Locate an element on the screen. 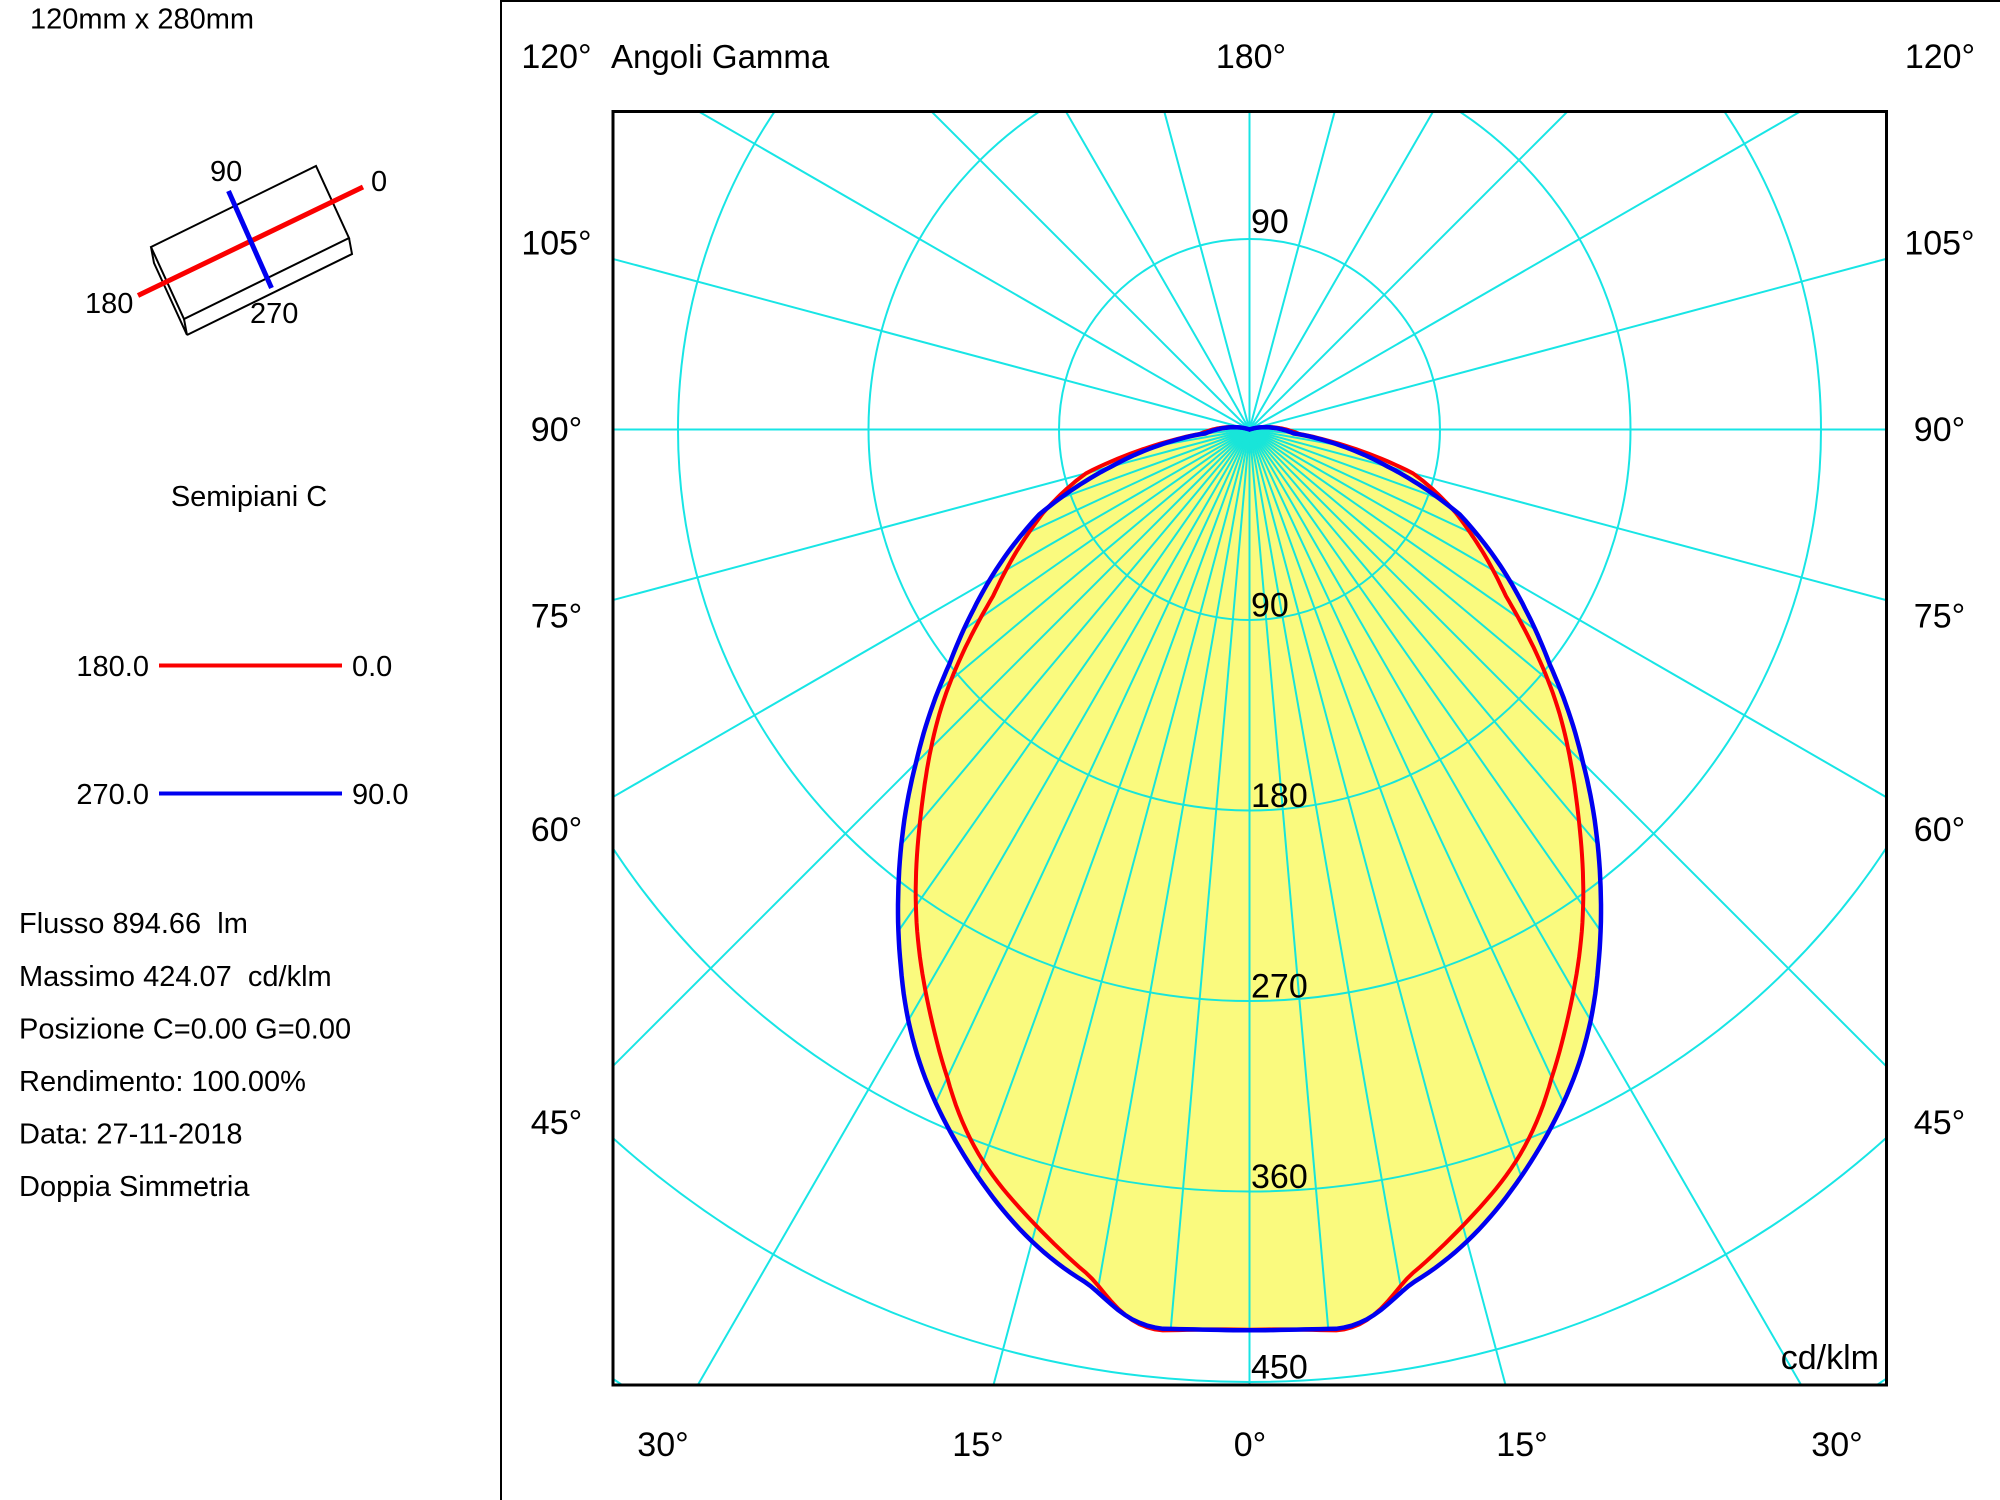 The height and width of the screenshot is (1500, 2000). svg-text: Angoli Gamma is located at coordinates (720, 56).